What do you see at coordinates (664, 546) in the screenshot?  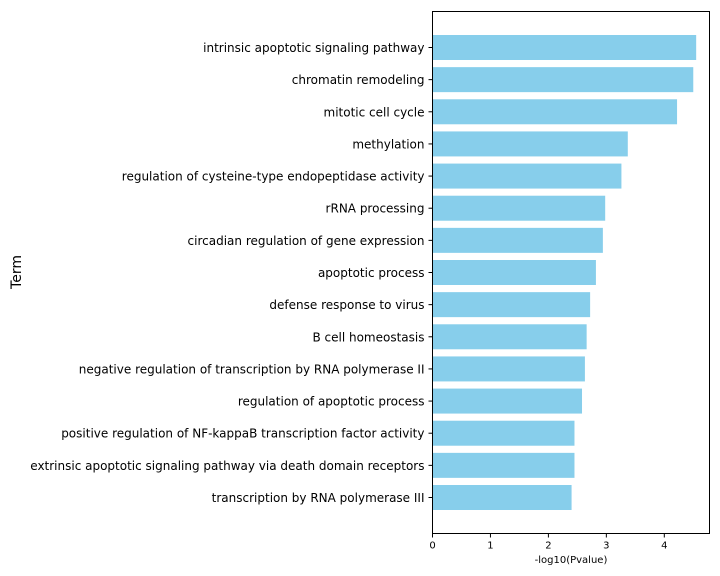 I see `x-tick-label: 4` at bounding box center [664, 546].